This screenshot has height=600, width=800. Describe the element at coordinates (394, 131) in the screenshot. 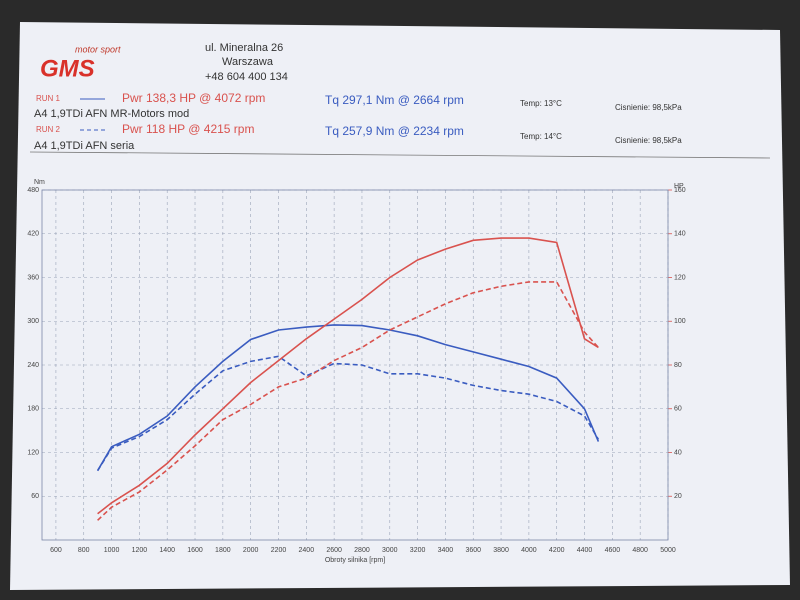

I see `run-torque: Tq 257,9 Nm @ 2234 rpm` at that location.